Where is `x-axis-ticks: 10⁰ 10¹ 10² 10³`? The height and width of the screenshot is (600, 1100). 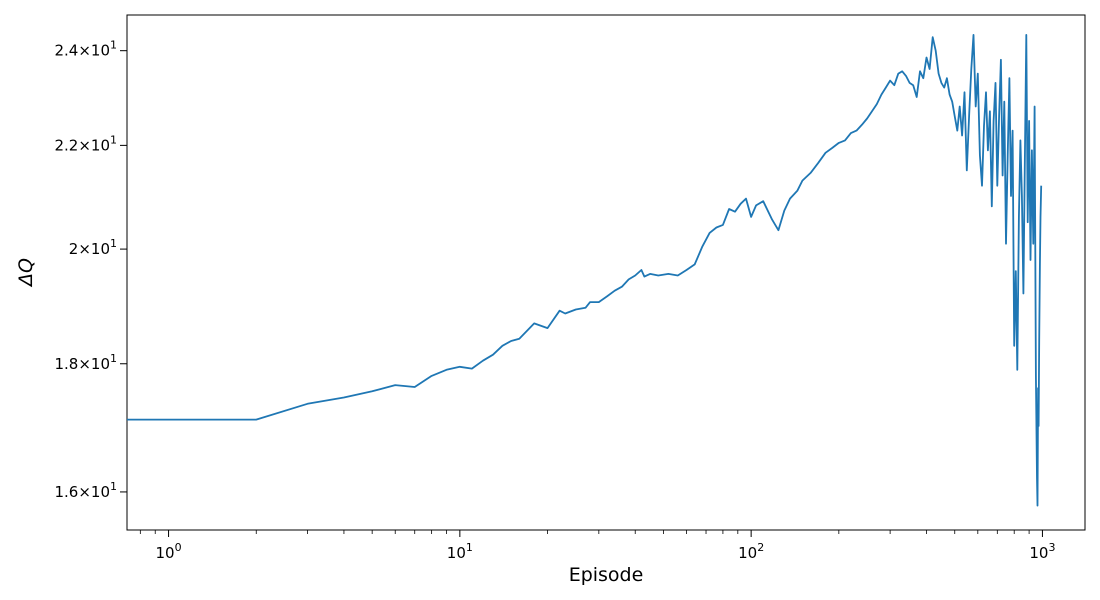 x-axis-ticks: 10⁰ 10¹ 10² 10³ is located at coordinates (597, 546).